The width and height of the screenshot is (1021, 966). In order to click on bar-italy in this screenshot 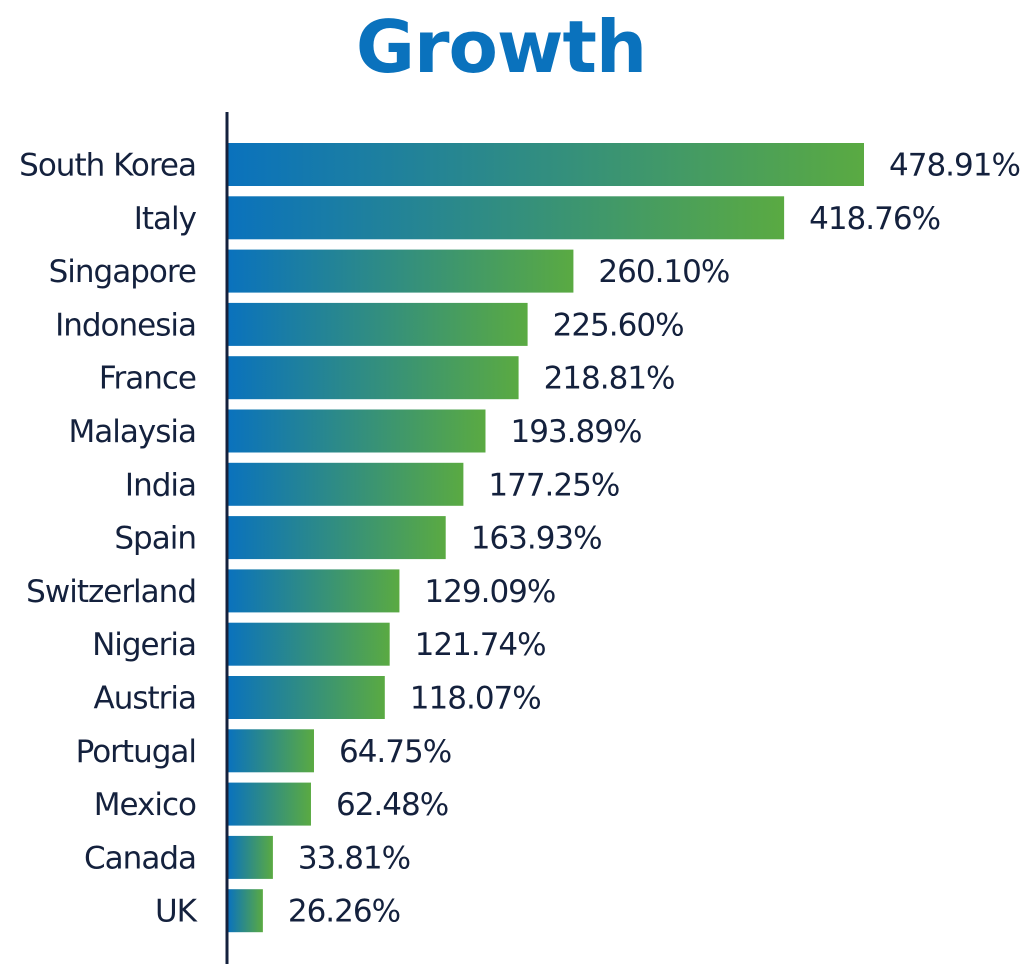, I will do `click(506, 218)`.